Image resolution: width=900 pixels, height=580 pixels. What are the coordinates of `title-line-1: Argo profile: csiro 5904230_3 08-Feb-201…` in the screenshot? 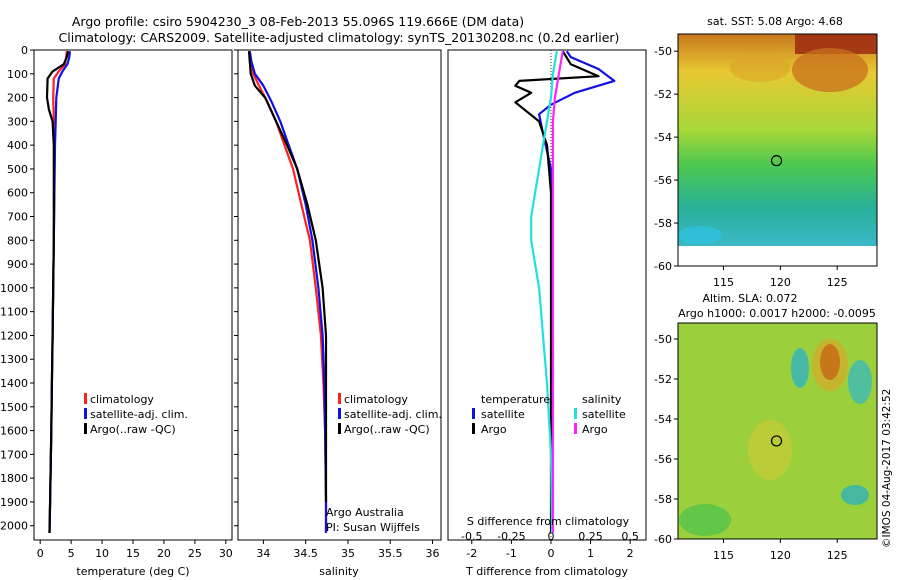 It's located at (298, 21).